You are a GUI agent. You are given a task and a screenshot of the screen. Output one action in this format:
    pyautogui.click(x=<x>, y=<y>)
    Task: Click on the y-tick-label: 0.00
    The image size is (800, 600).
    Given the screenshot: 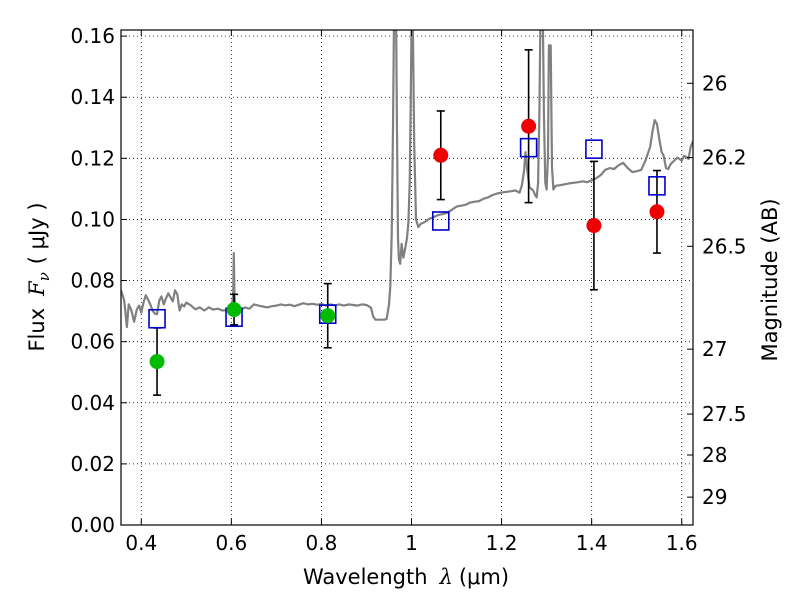 What is the action you would take?
    pyautogui.click(x=92, y=525)
    